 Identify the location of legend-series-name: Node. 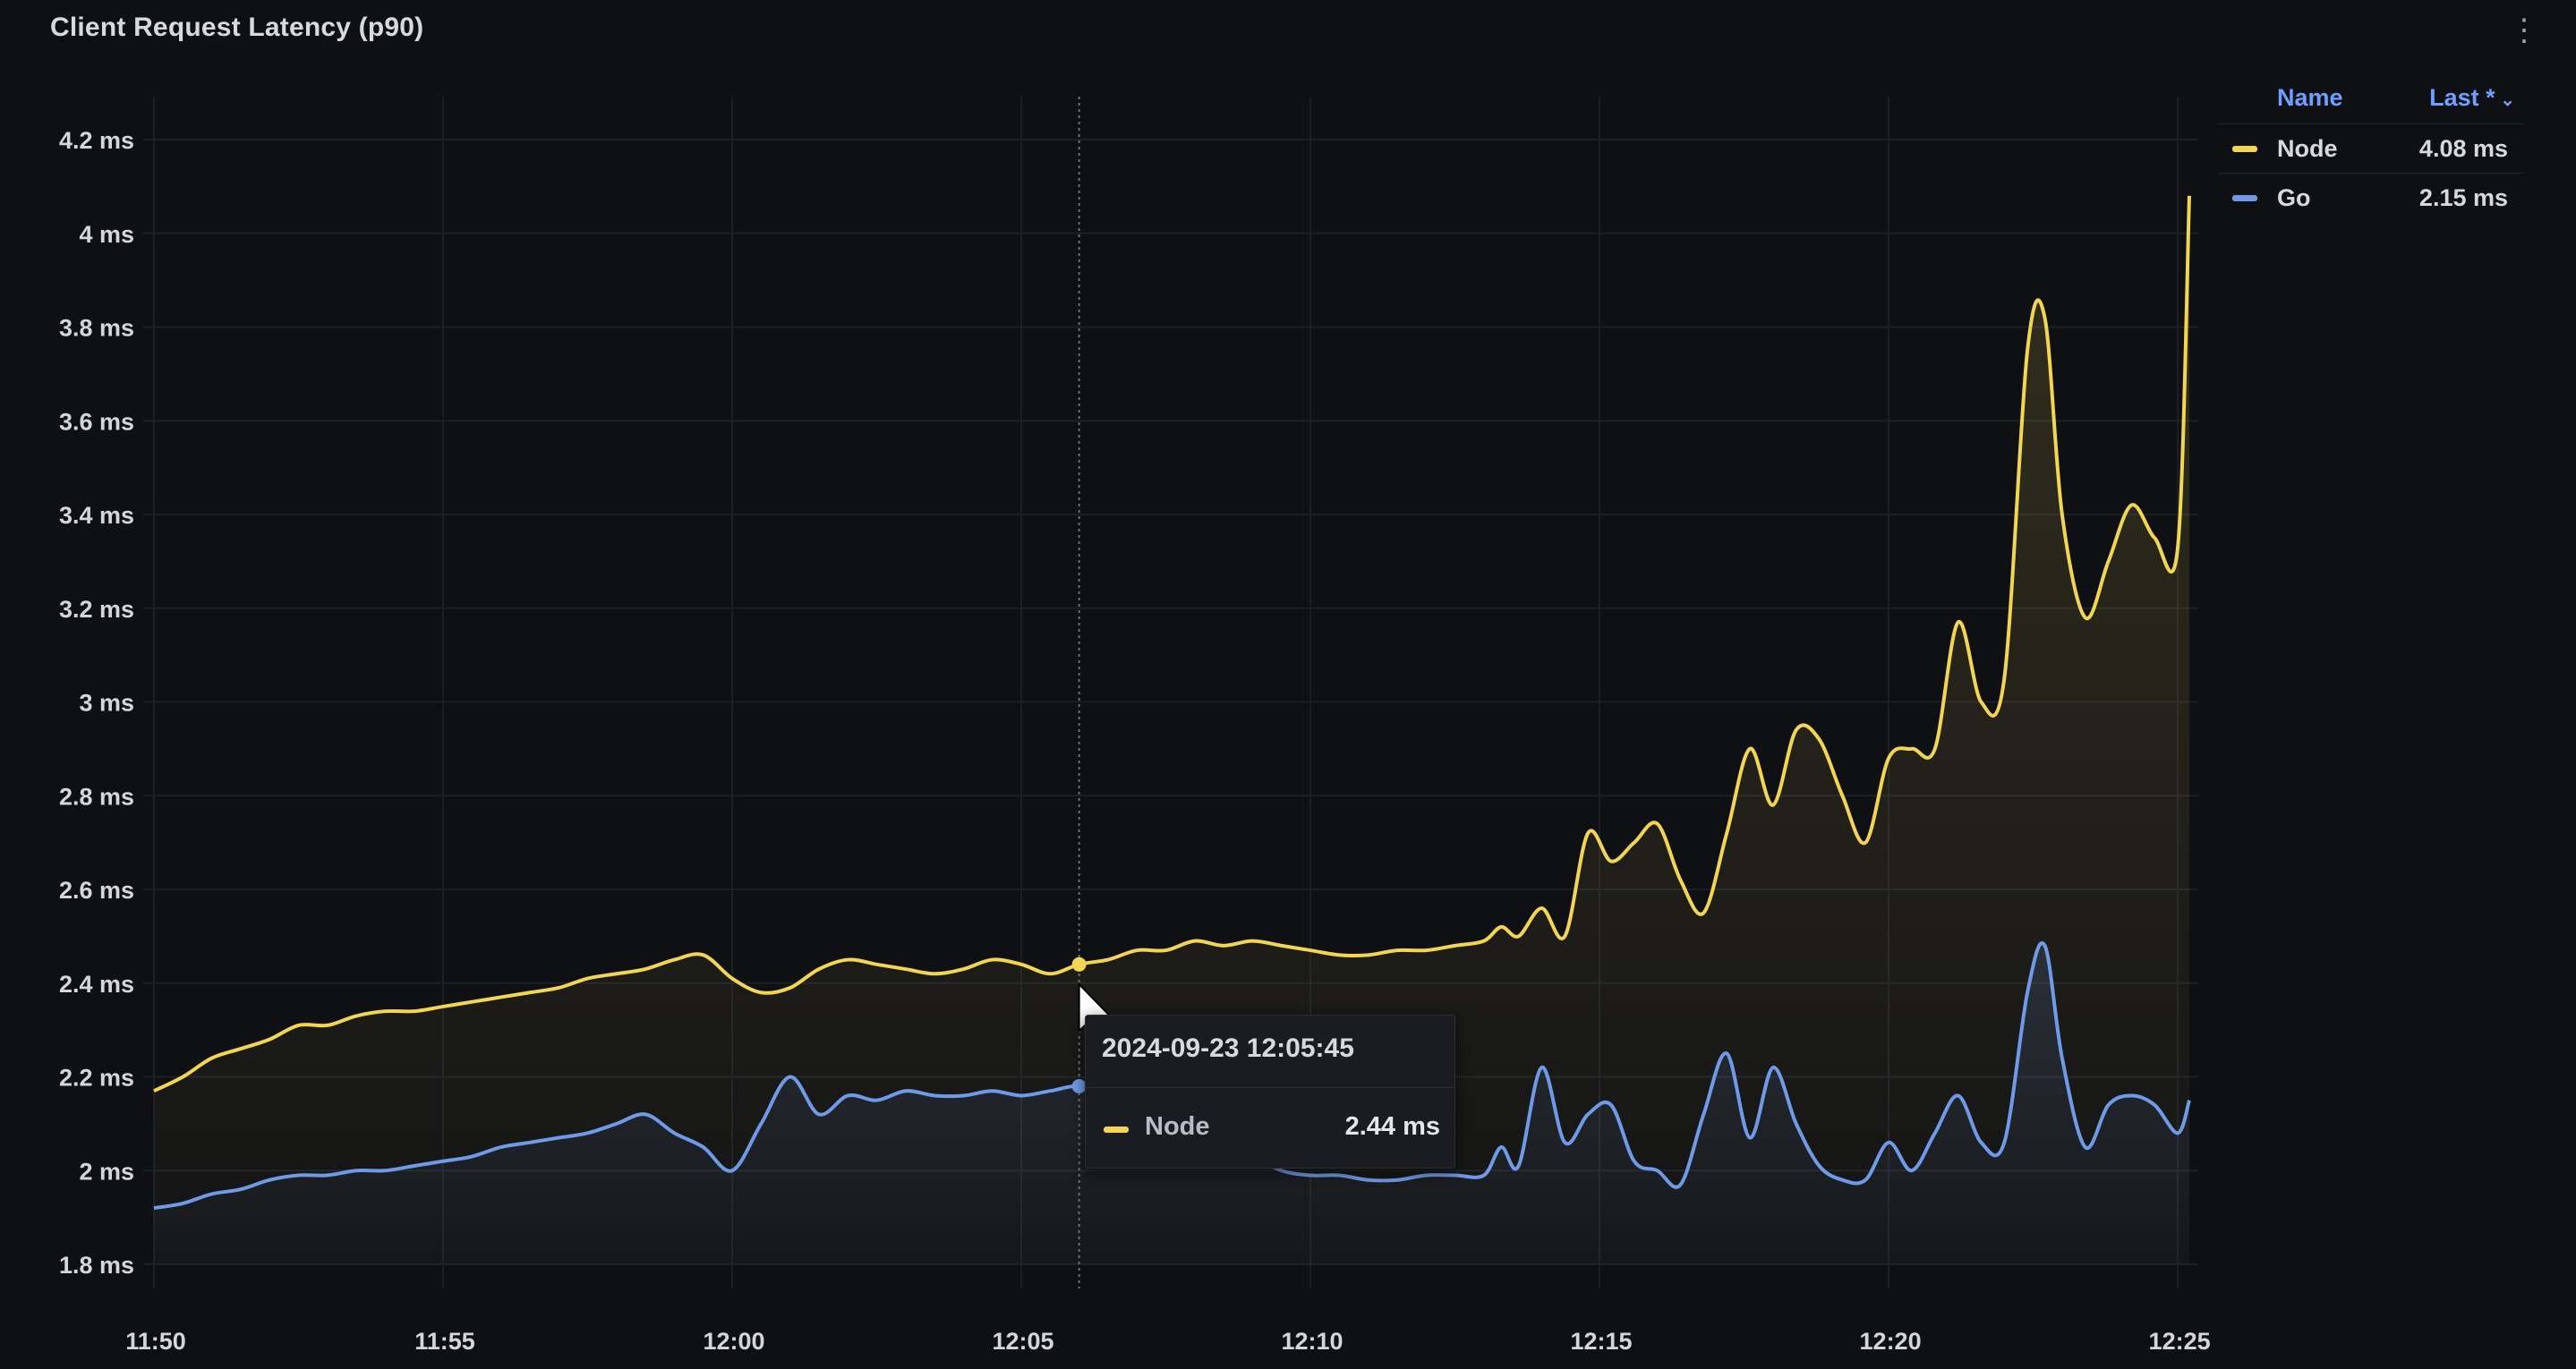
(2307, 148).